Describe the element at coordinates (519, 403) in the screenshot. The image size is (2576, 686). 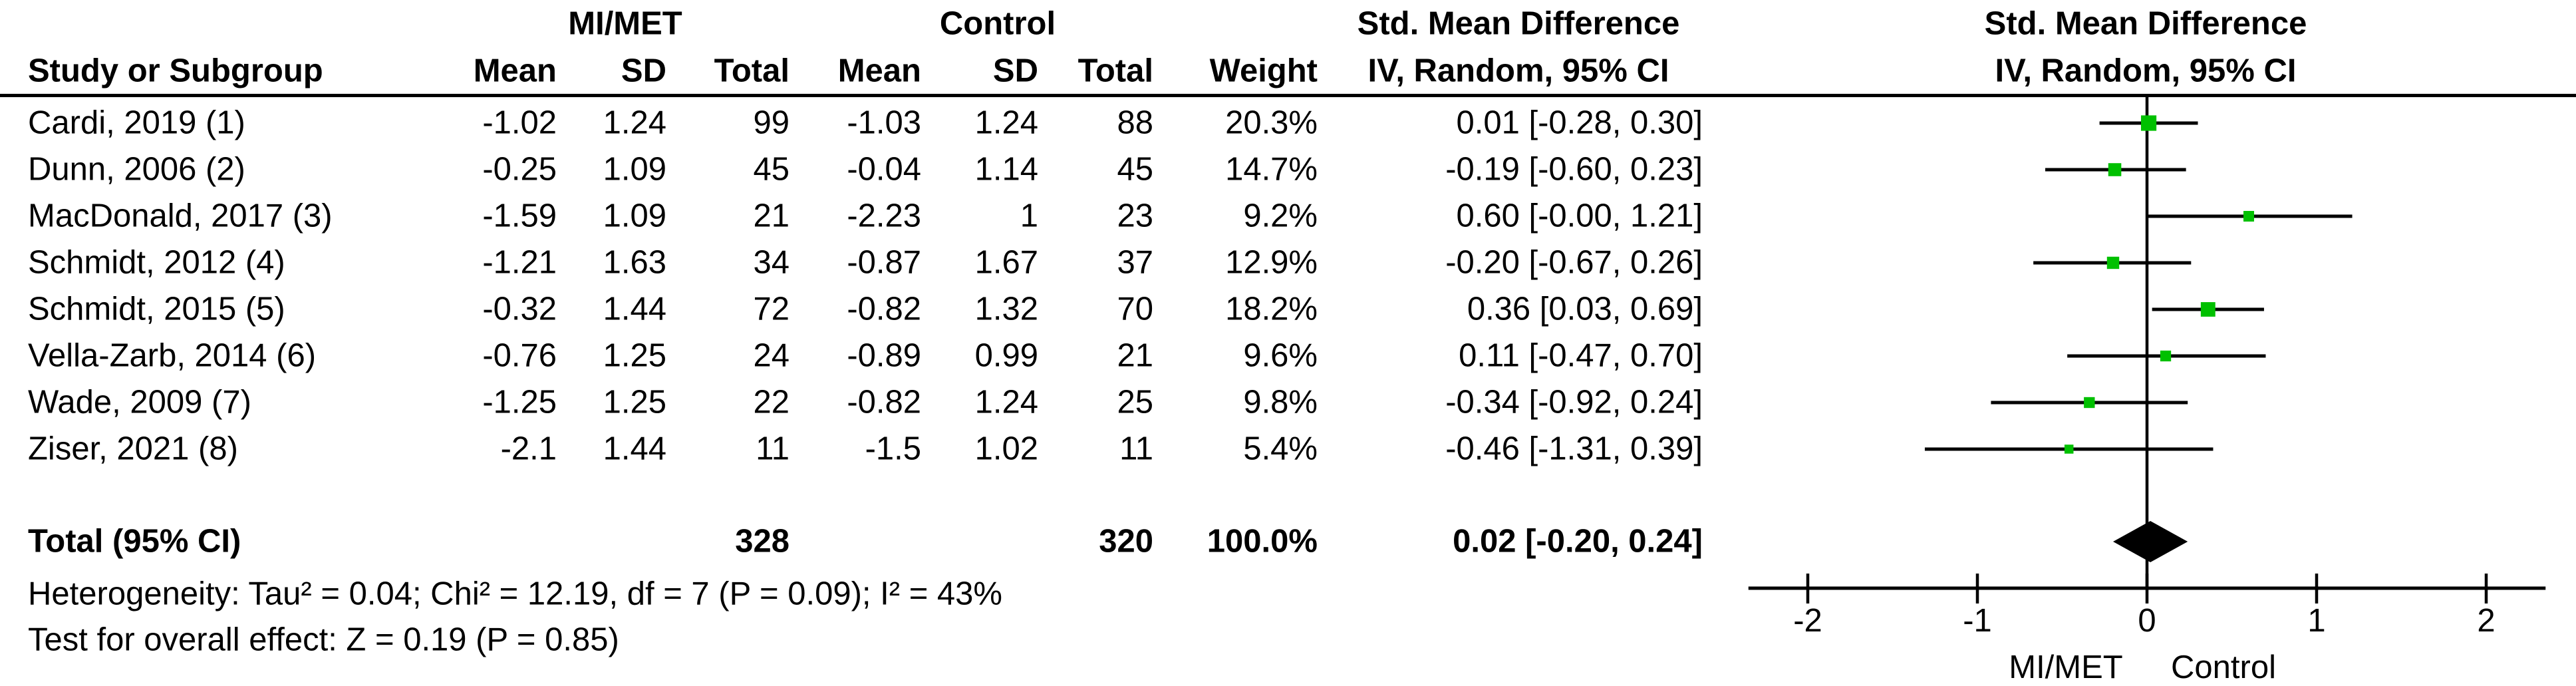
I see `mimet-mean: -1.25` at that location.